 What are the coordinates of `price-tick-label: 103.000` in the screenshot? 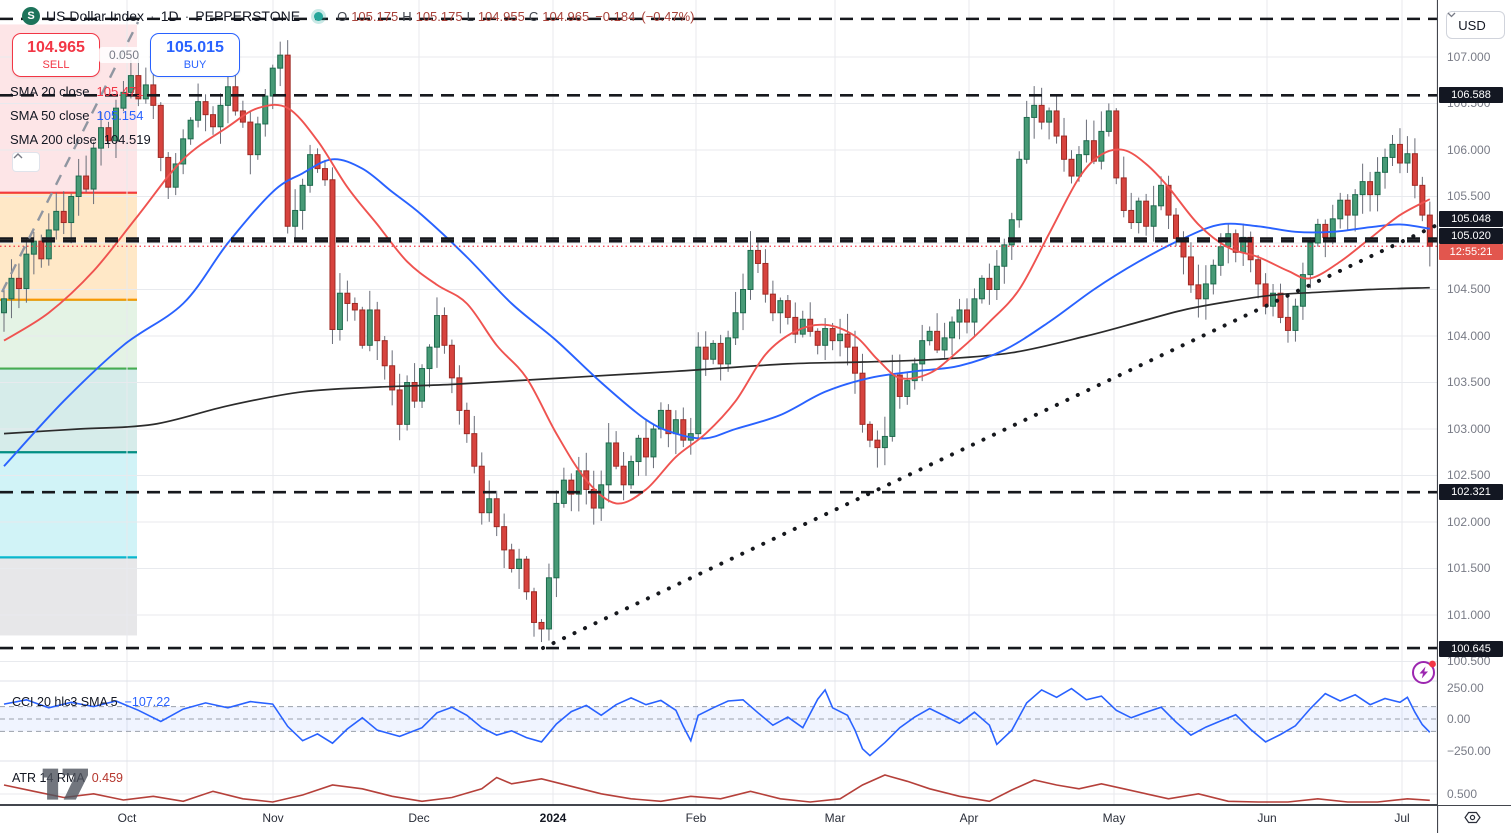 It's located at (1469, 429).